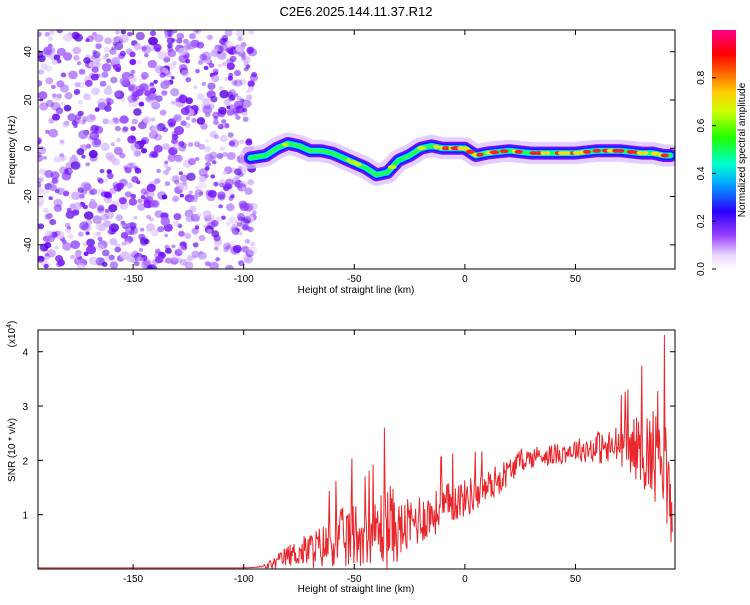  Describe the element at coordinates (133, 279) in the screenshot. I see `spectrogram-xtick-label: -150` at that location.